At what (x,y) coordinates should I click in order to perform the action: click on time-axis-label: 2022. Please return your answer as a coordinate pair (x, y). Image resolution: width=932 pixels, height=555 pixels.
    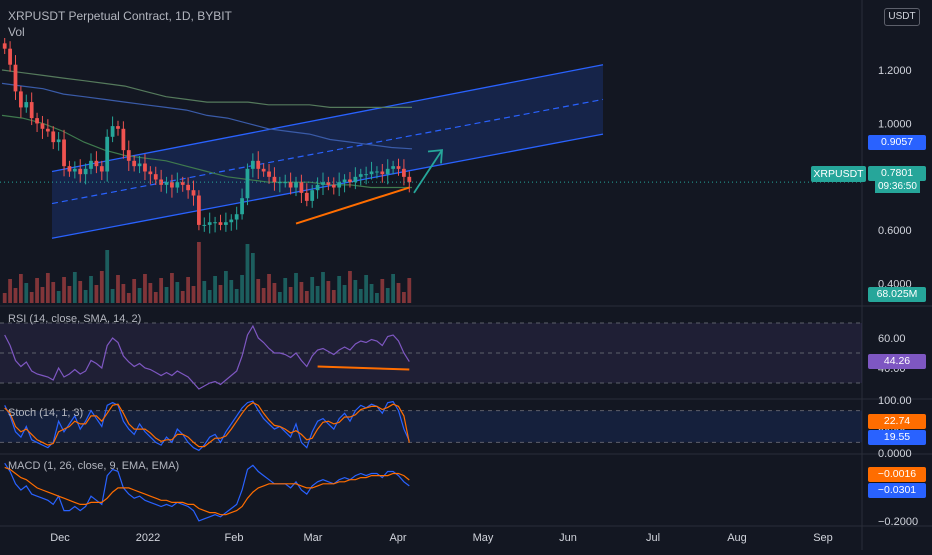
    Looking at the image, I should click on (148, 538).